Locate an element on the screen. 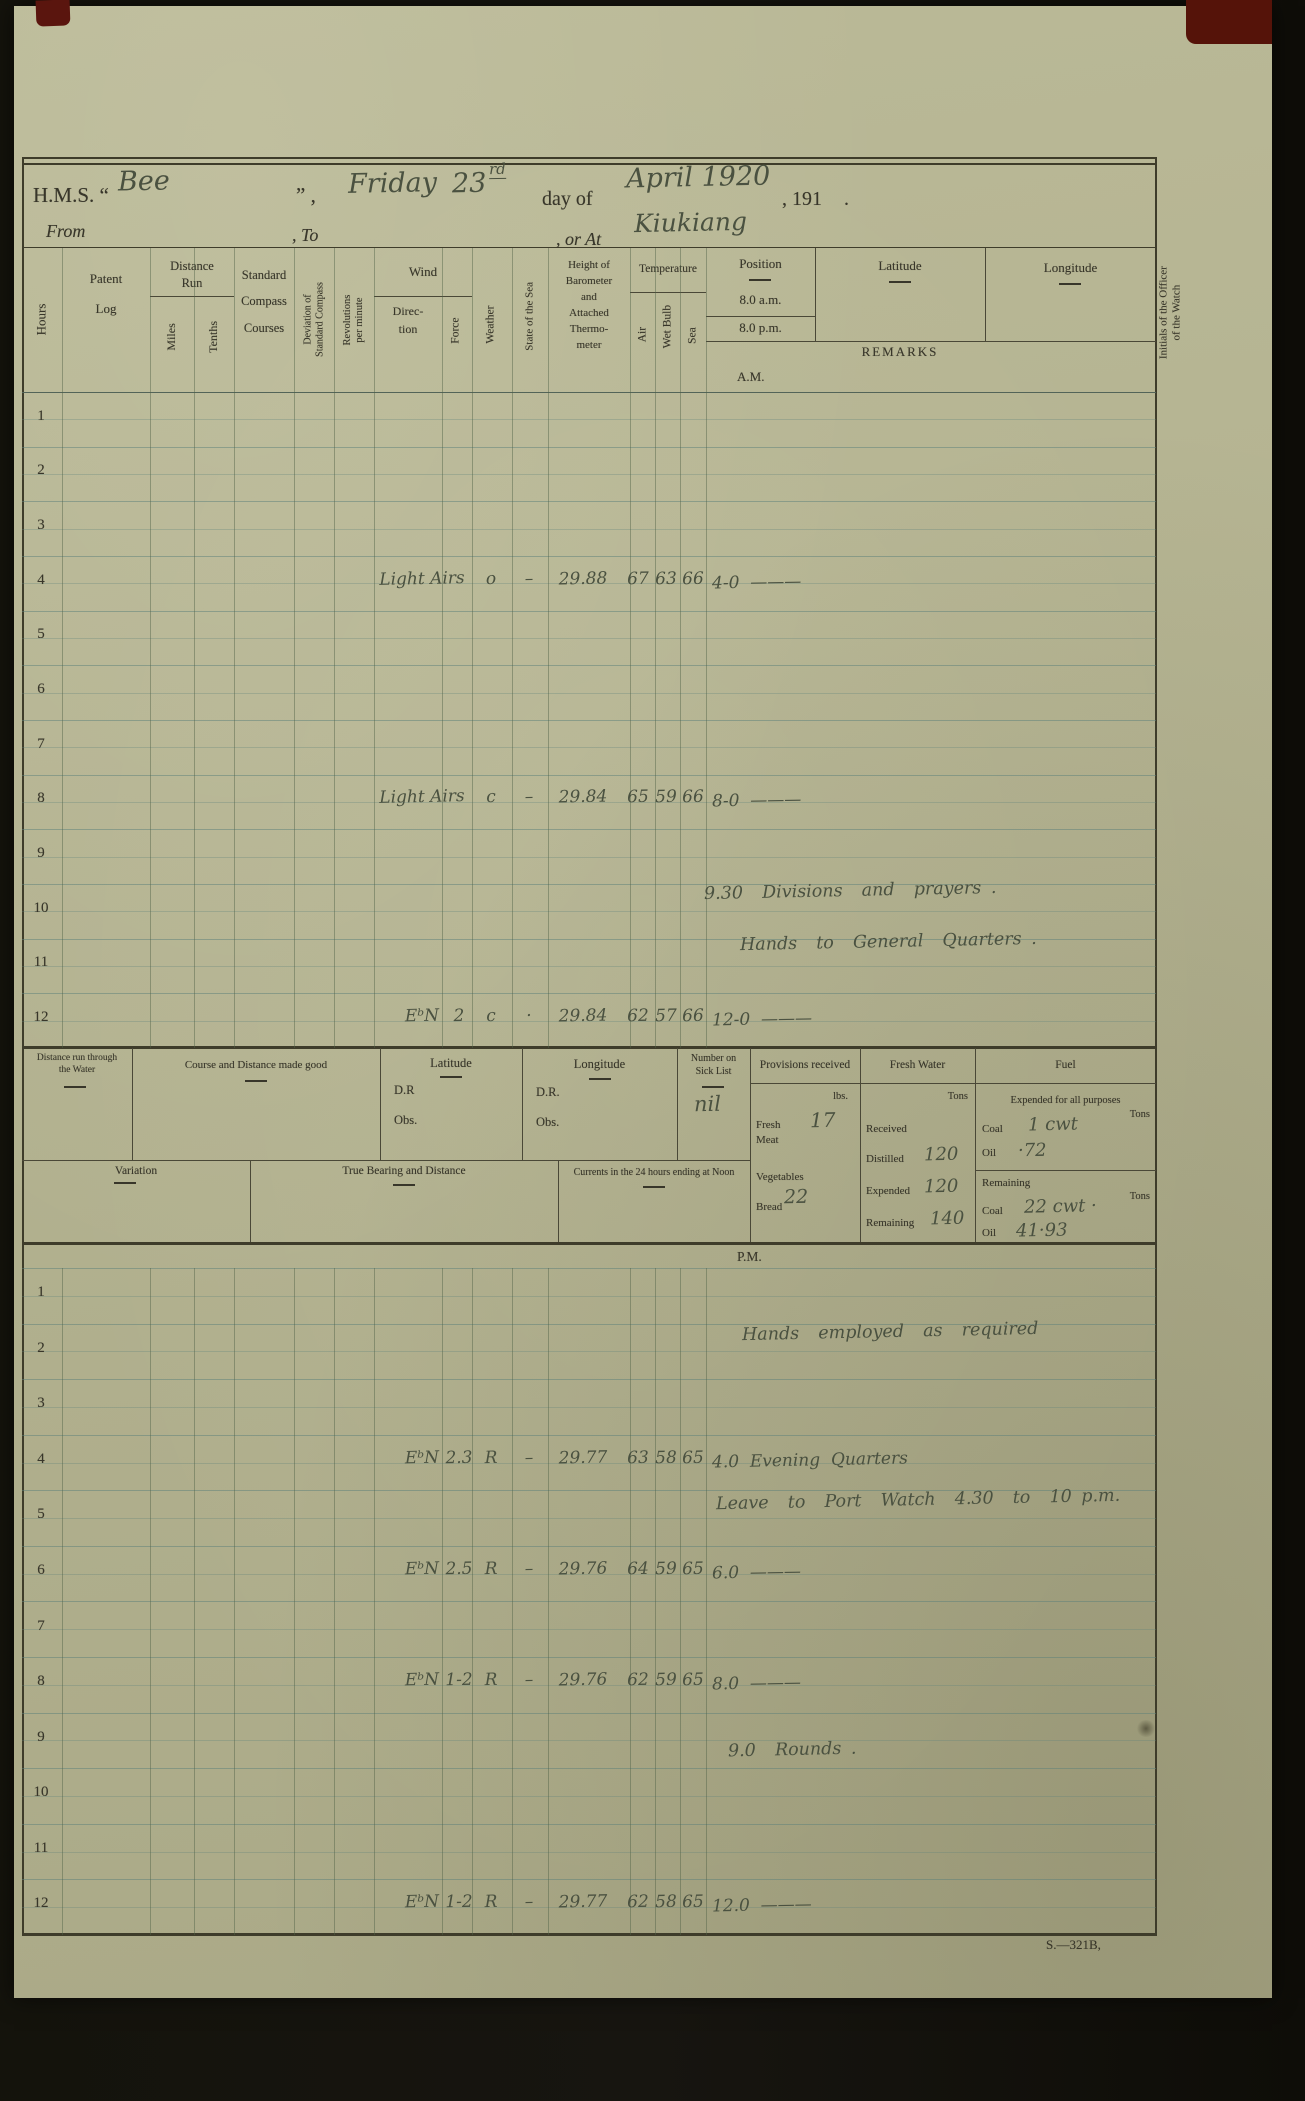 Image resolution: width=1305 pixels, height=2101 pixels. day-handwritten: 23 is located at coordinates (469, 183).